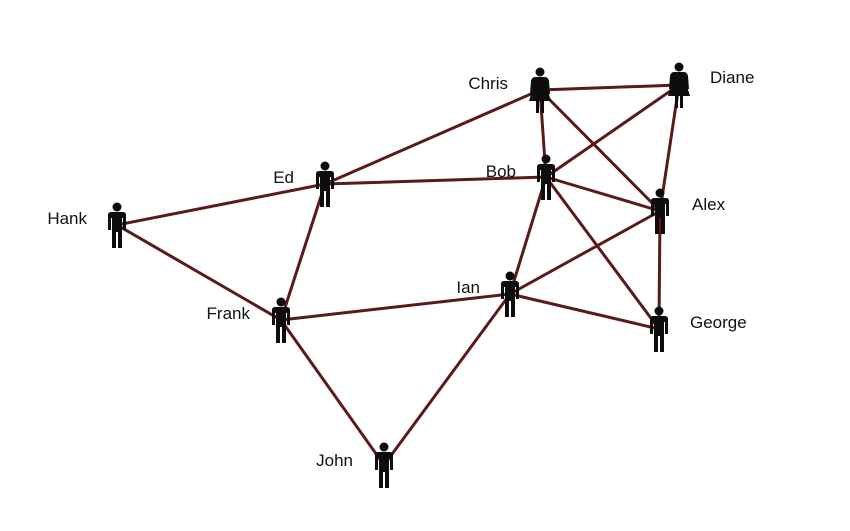  Describe the element at coordinates (334, 460) in the screenshot. I see `node-label-john: John` at that location.